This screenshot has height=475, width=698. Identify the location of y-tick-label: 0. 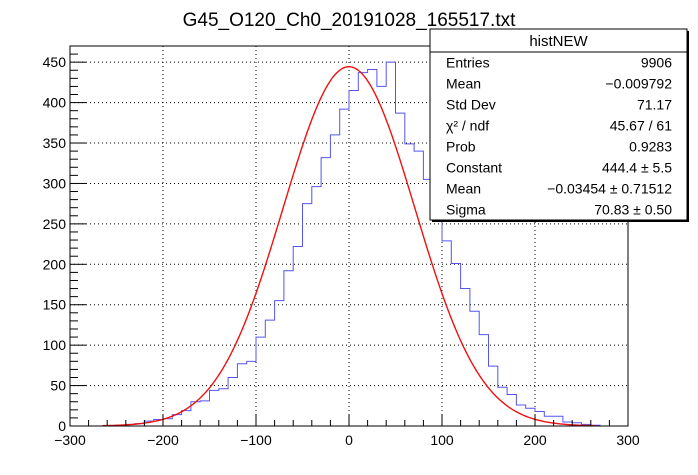
(62, 426).